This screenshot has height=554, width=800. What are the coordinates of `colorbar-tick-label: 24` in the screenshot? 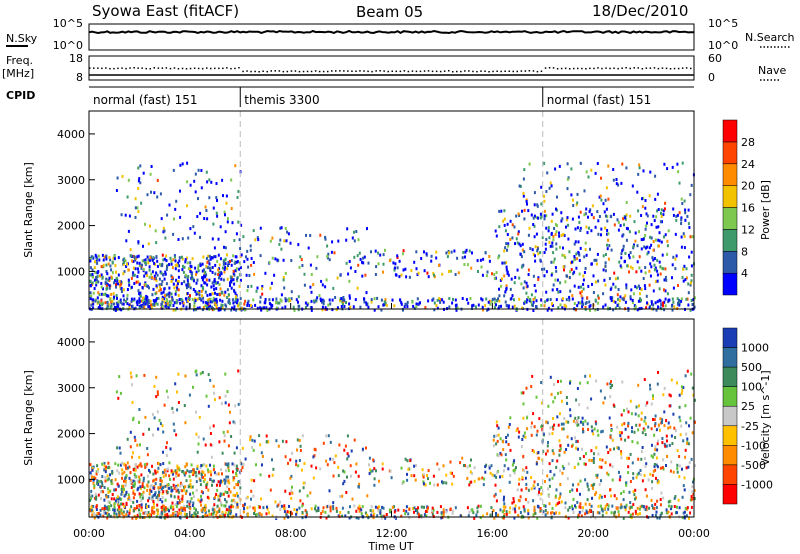 It's located at (748, 164).